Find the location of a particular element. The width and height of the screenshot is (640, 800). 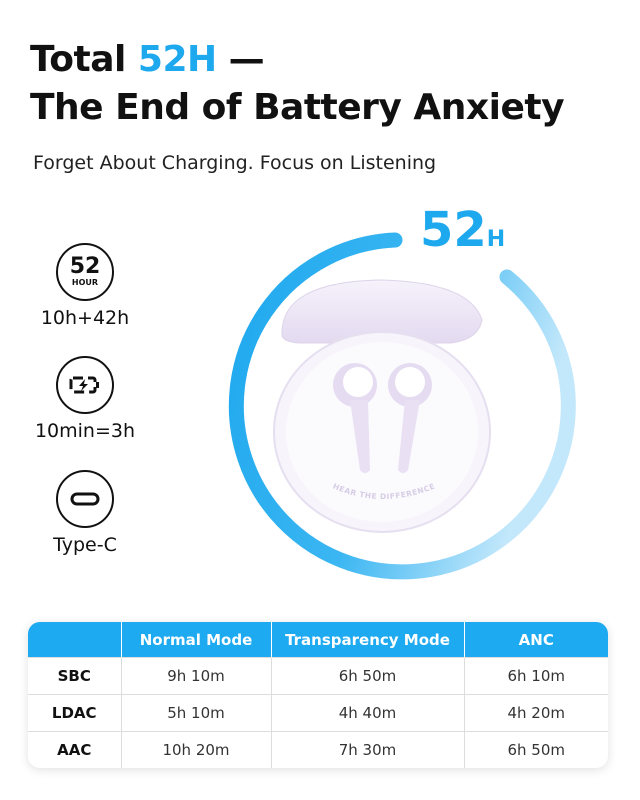

table-cell: 4h 20m is located at coordinates (535, 713).